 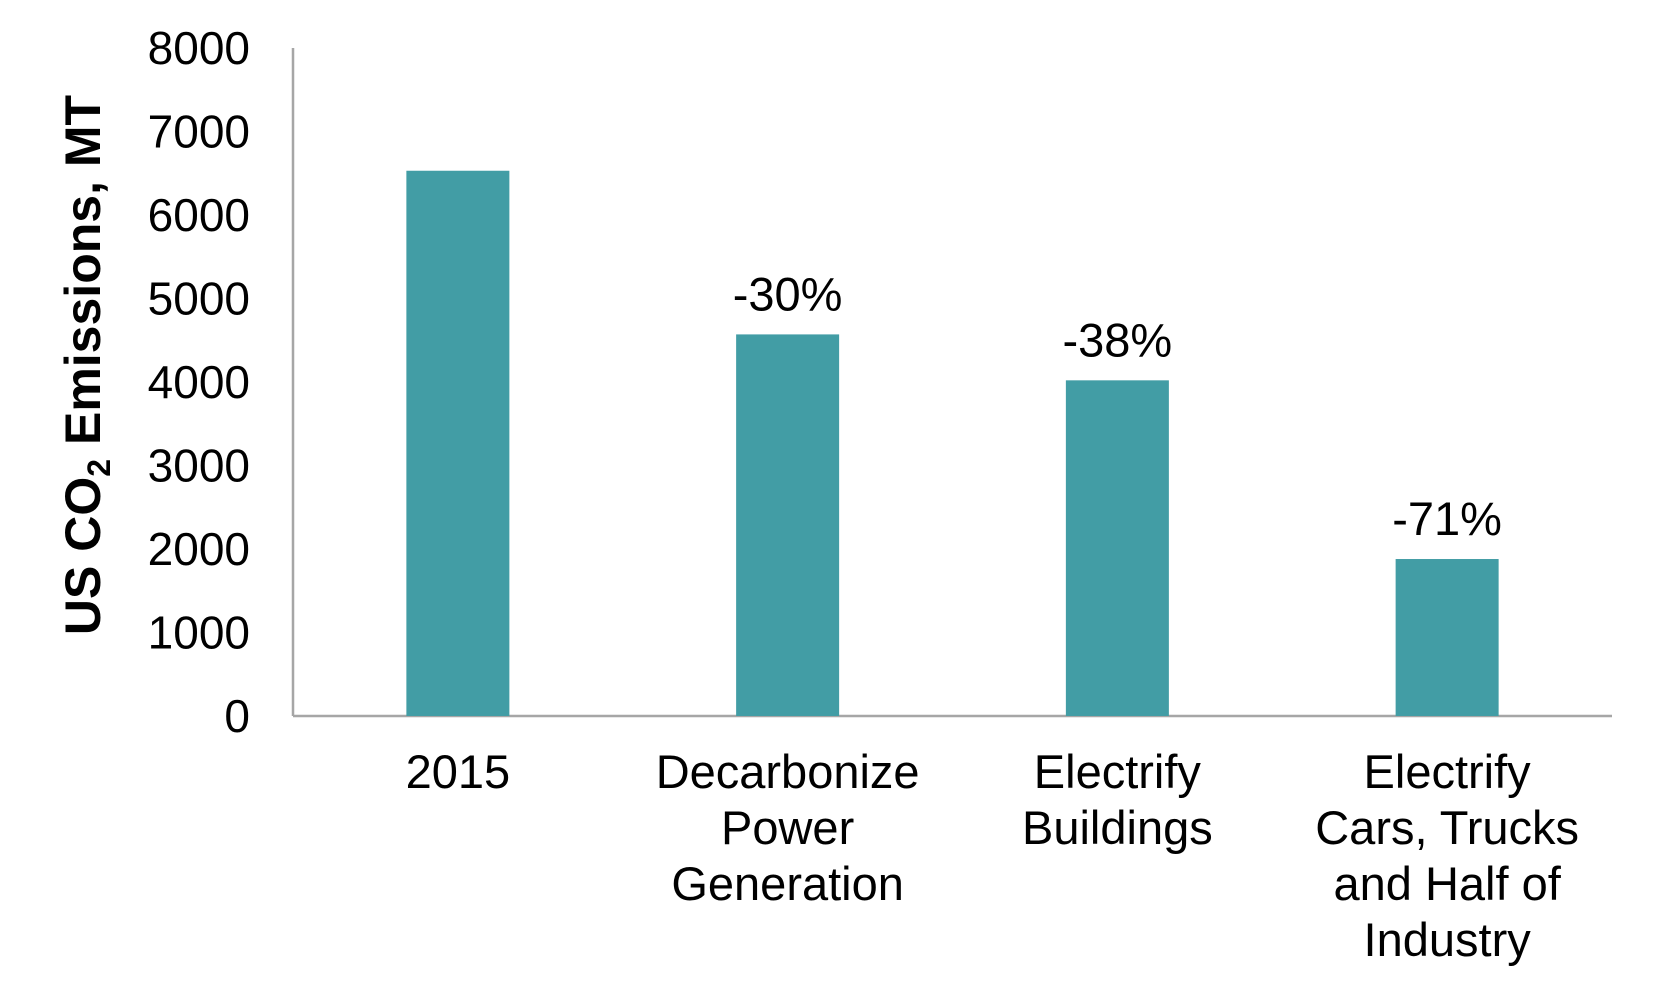 I want to click on y-tick-label: 2000, so click(x=199, y=549).